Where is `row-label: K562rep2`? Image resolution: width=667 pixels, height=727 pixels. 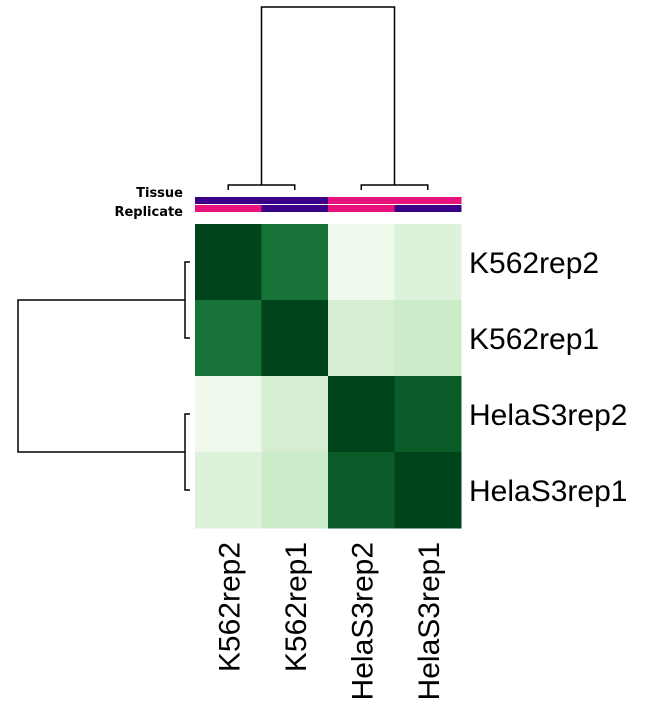 row-label: K562rep2 is located at coordinates (534, 263).